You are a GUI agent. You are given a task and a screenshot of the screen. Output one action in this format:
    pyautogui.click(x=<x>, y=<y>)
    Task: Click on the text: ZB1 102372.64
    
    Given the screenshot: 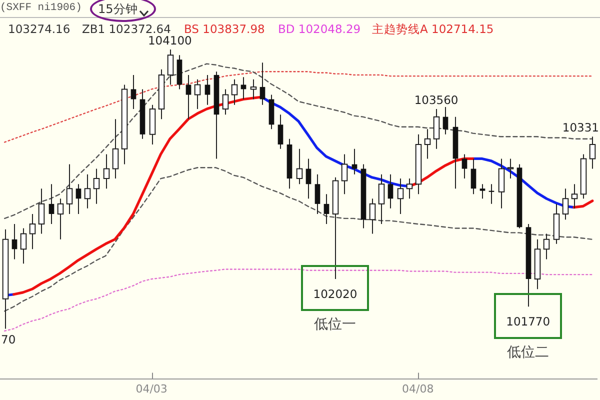 What is the action you would take?
    pyautogui.click(x=126, y=29)
    